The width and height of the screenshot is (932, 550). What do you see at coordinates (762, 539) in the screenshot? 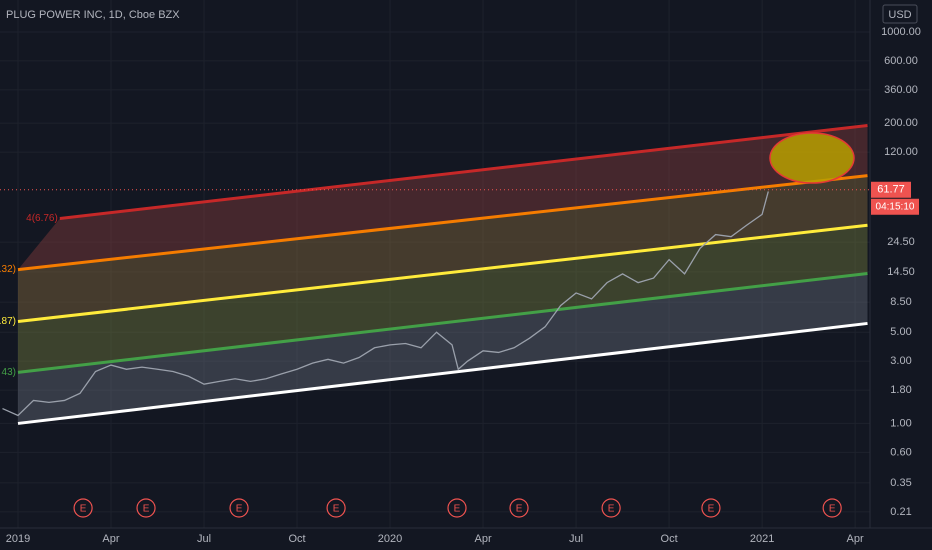
I see `x-tick-label: 2021` at bounding box center [762, 539].